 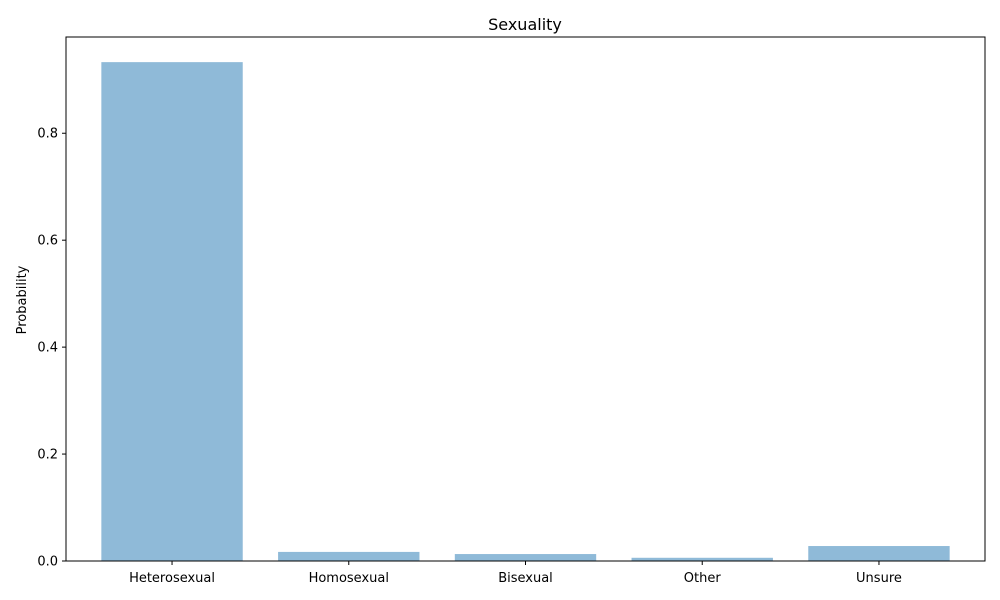 What do you see at coordinates (879, 578) in the screenshot?
I see `x-tick-label: Unsure` at bounding box center [879, 578].